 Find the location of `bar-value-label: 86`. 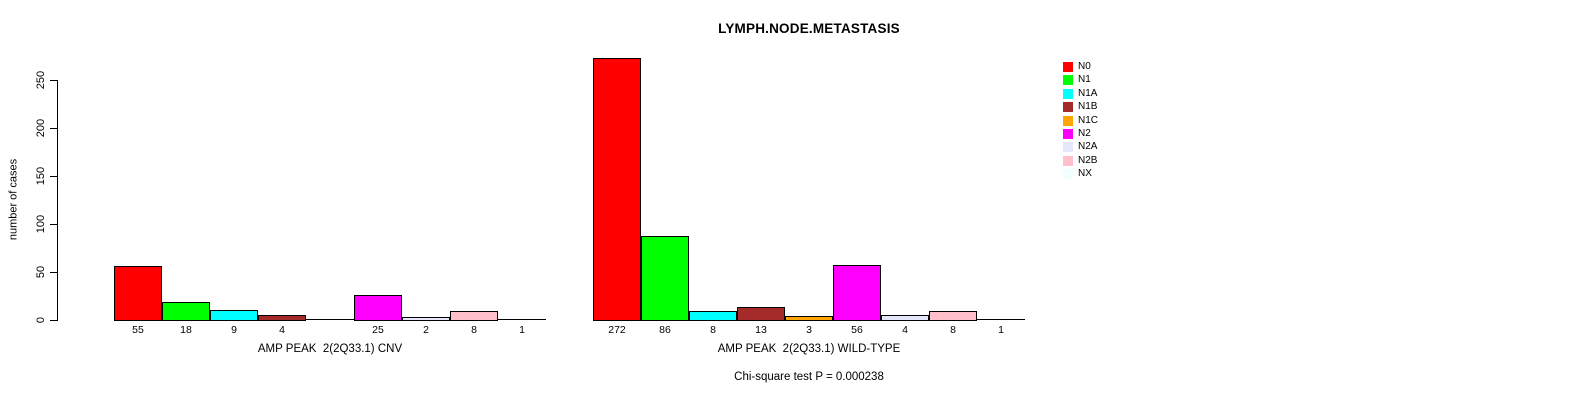

bar-value-label: 86 is located at coordinates (665, 330).